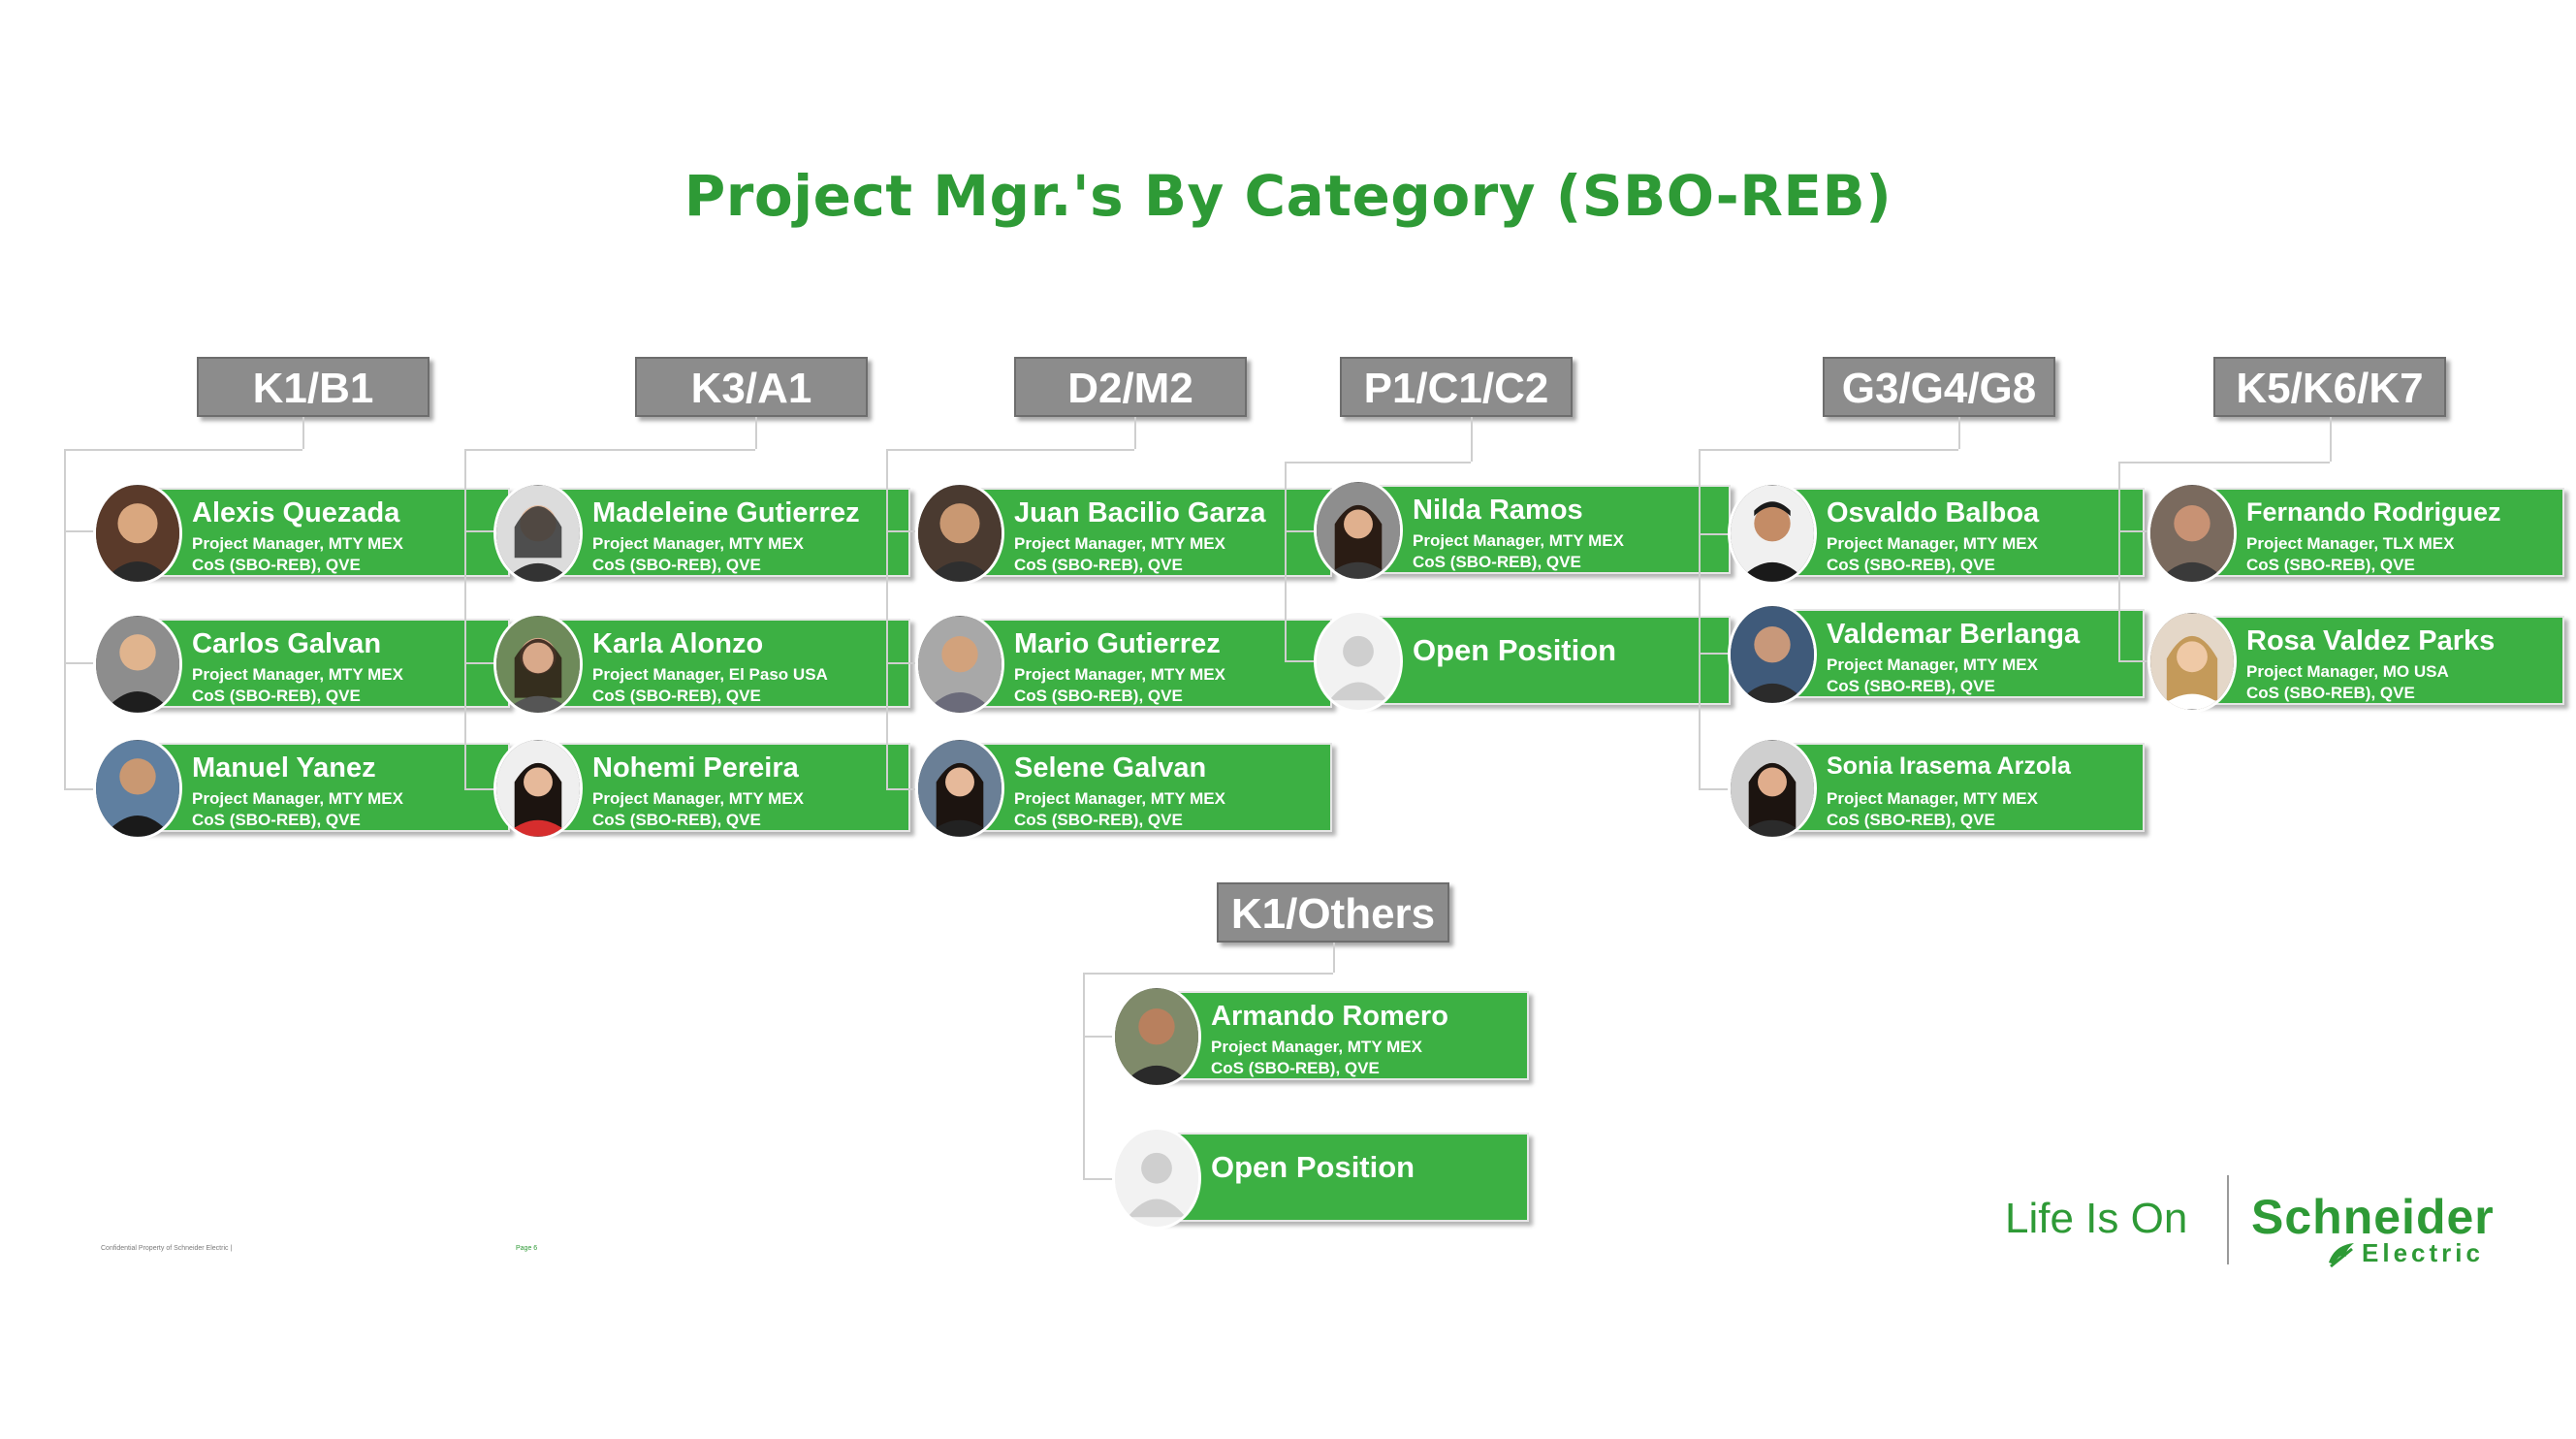  Describe the element at coordinates (2350, 543) in the screenshot. I see `person-role: Project Manager, TLX MEX` at that location.